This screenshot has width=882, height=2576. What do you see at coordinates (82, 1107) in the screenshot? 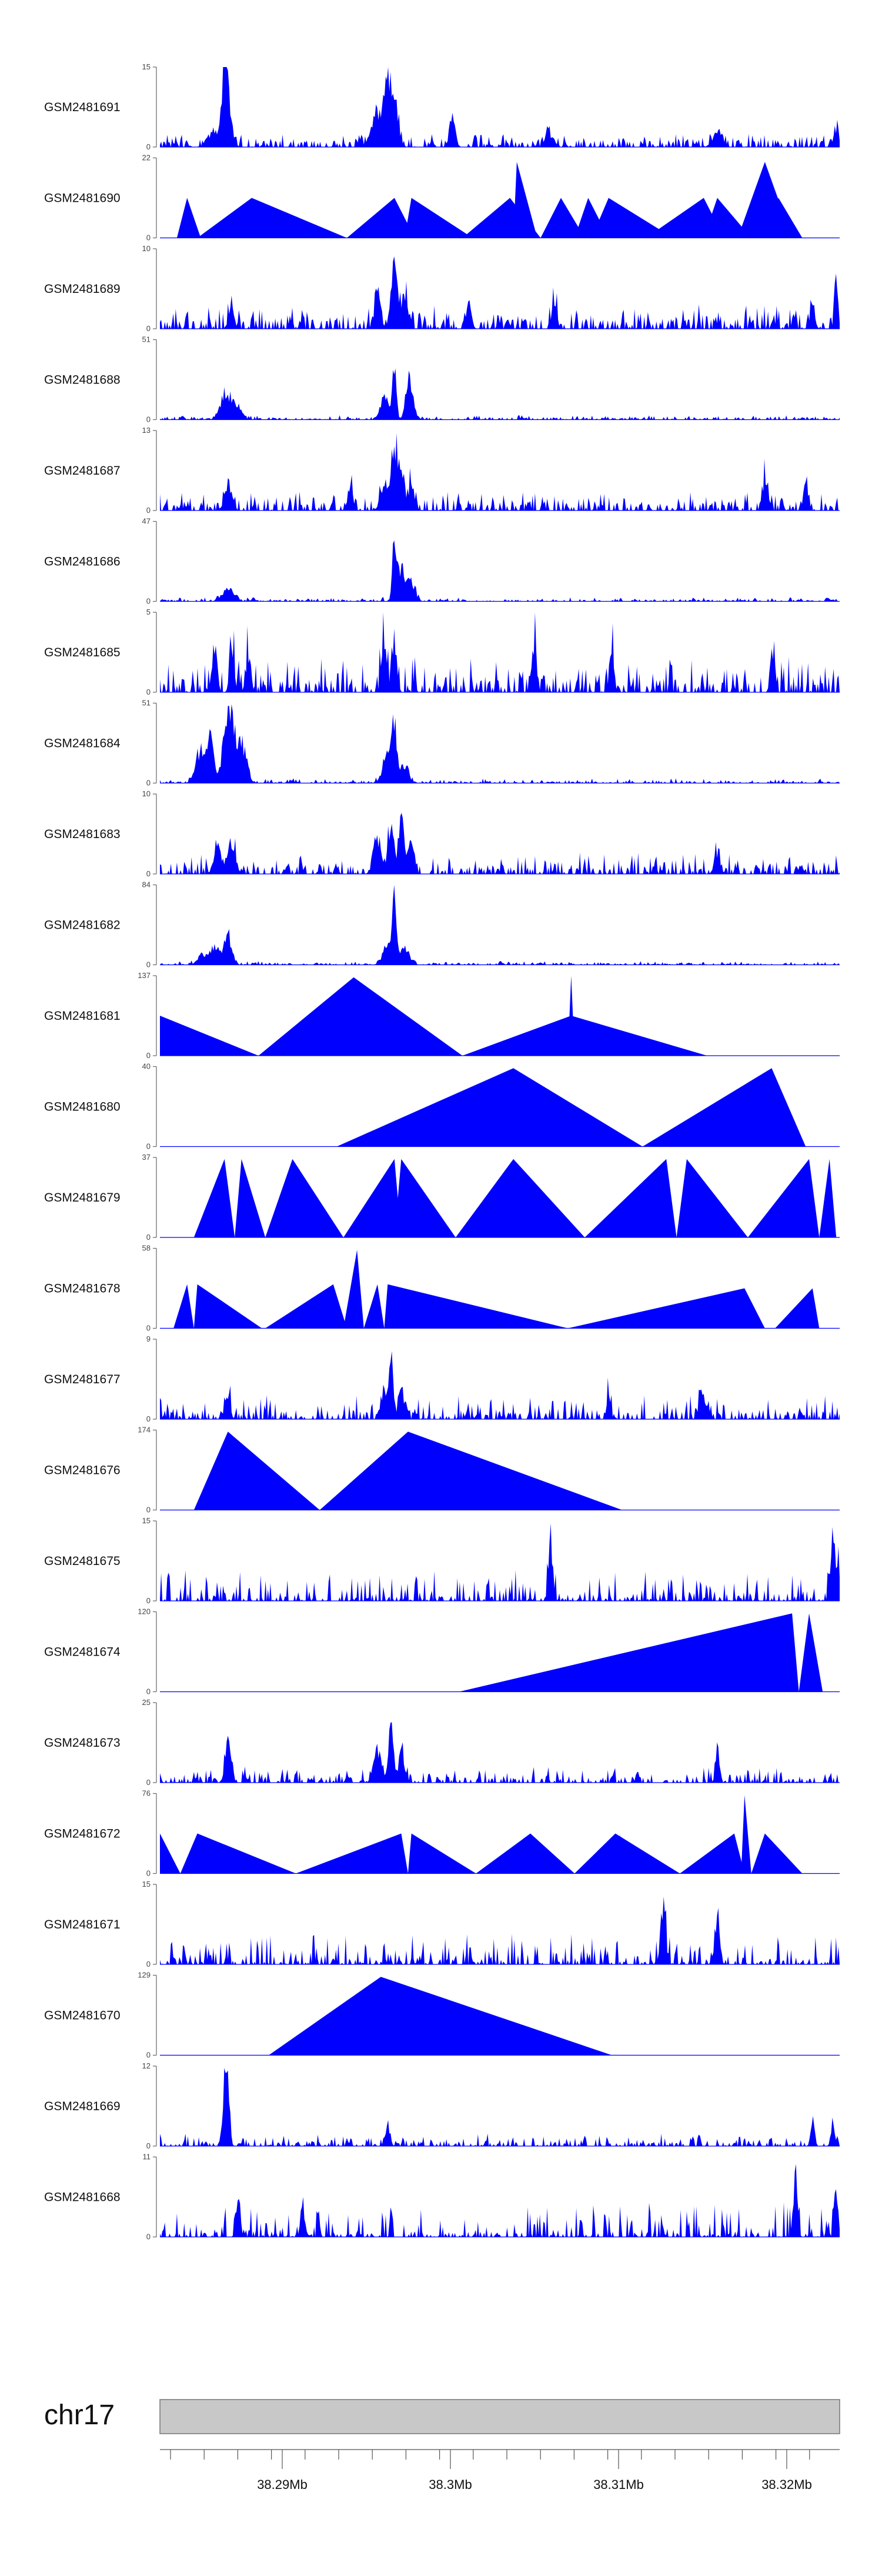
I see `track-label: GSM2481680` at bounding box center [82, 1107].